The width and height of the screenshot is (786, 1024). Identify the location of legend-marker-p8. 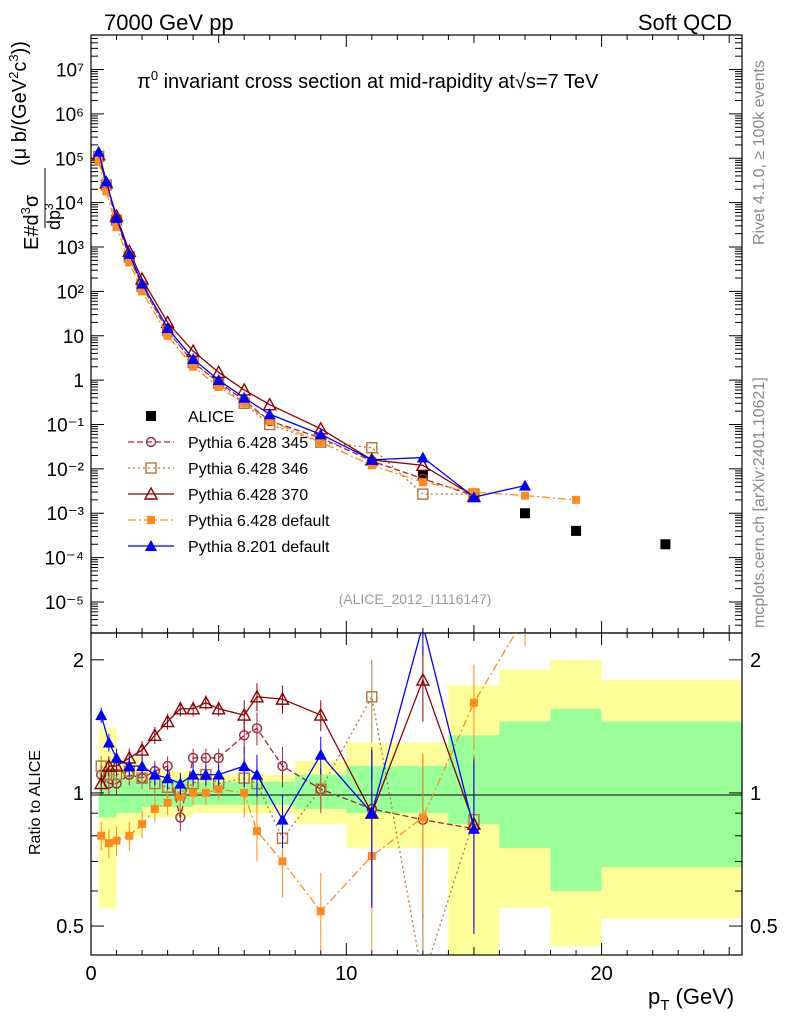
(151, 545).